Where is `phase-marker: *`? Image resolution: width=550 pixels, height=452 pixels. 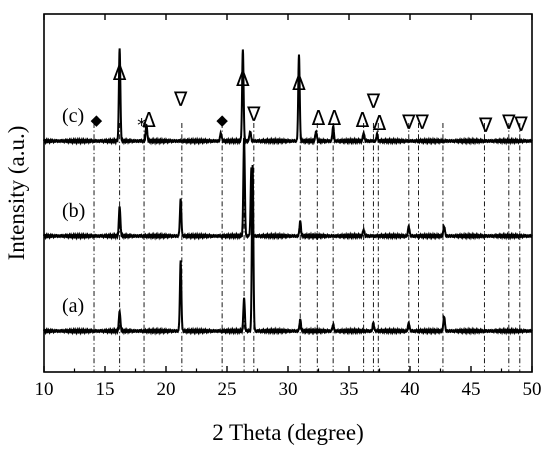
phase-marker: * is located at coordinates (141, 125).